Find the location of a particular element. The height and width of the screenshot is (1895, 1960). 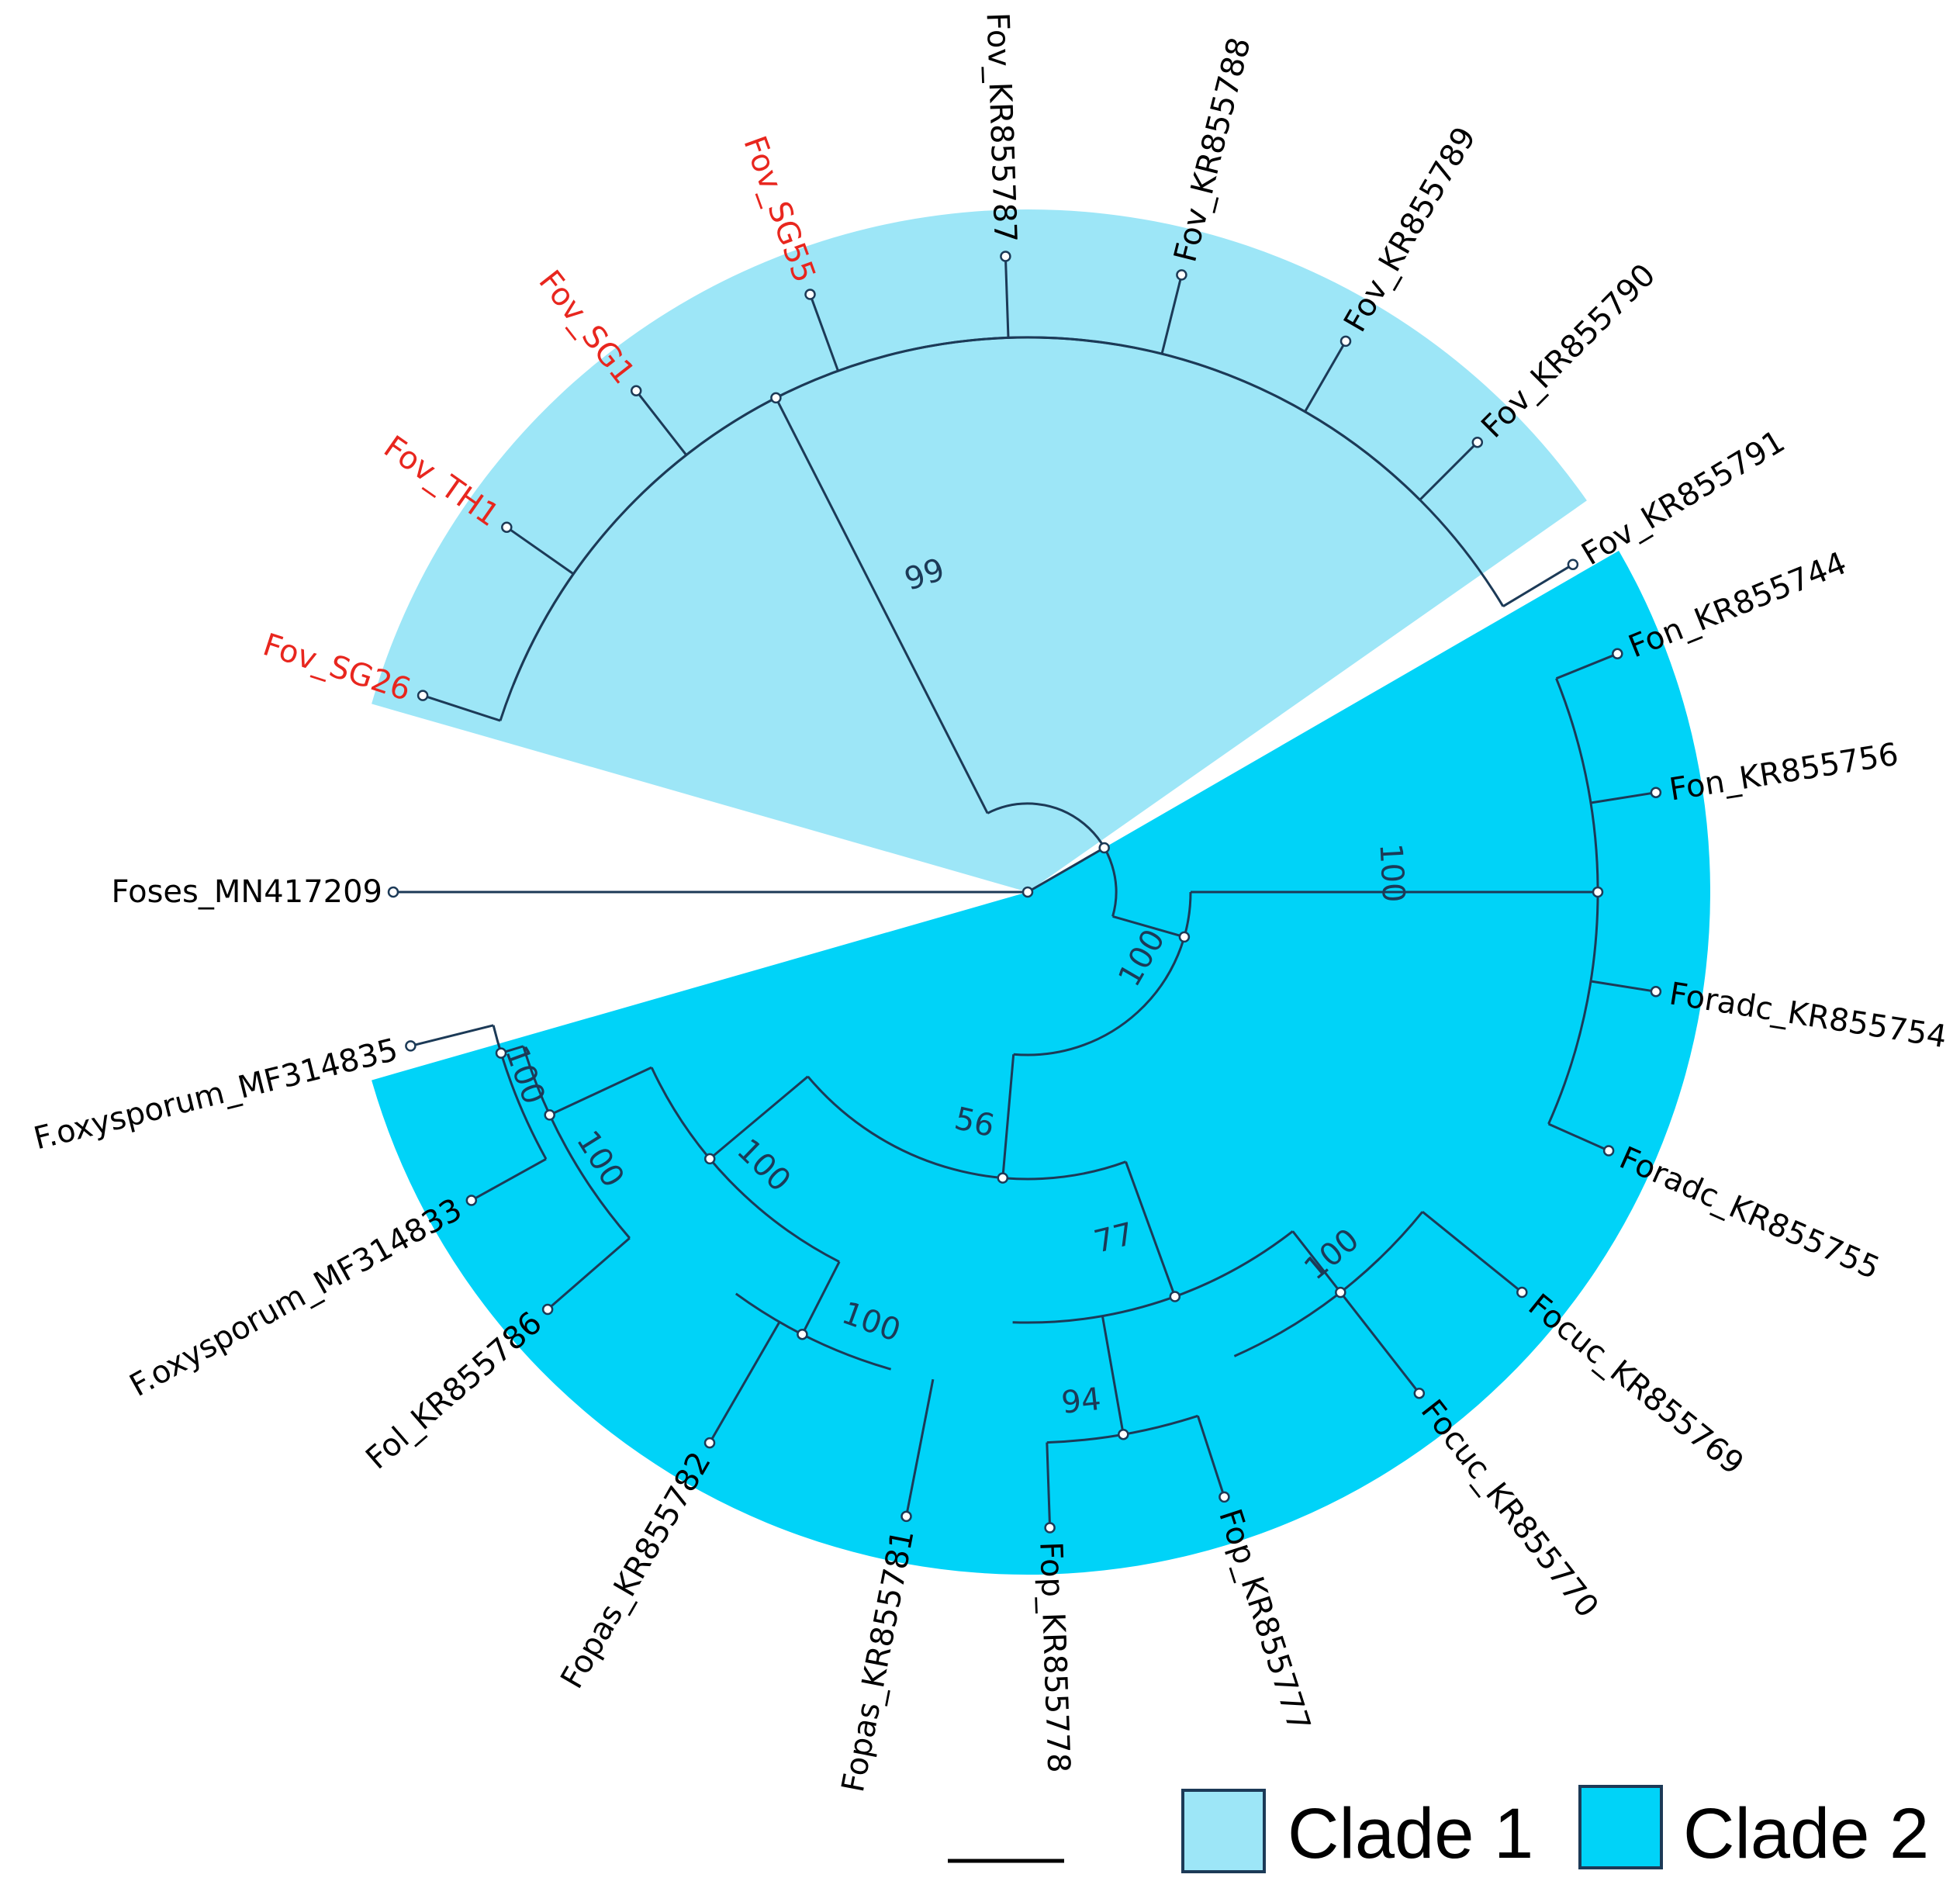

focuc-node is located at coordinates (1341, 1292).